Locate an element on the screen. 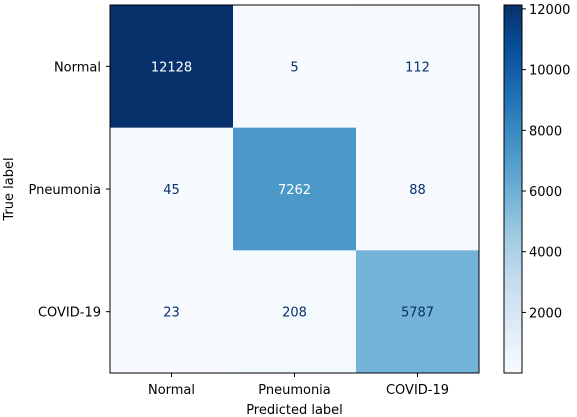 The height and width of the screenshot is (417, 577). x-axis-title: Predicted label is located at coordinates (294, 410).